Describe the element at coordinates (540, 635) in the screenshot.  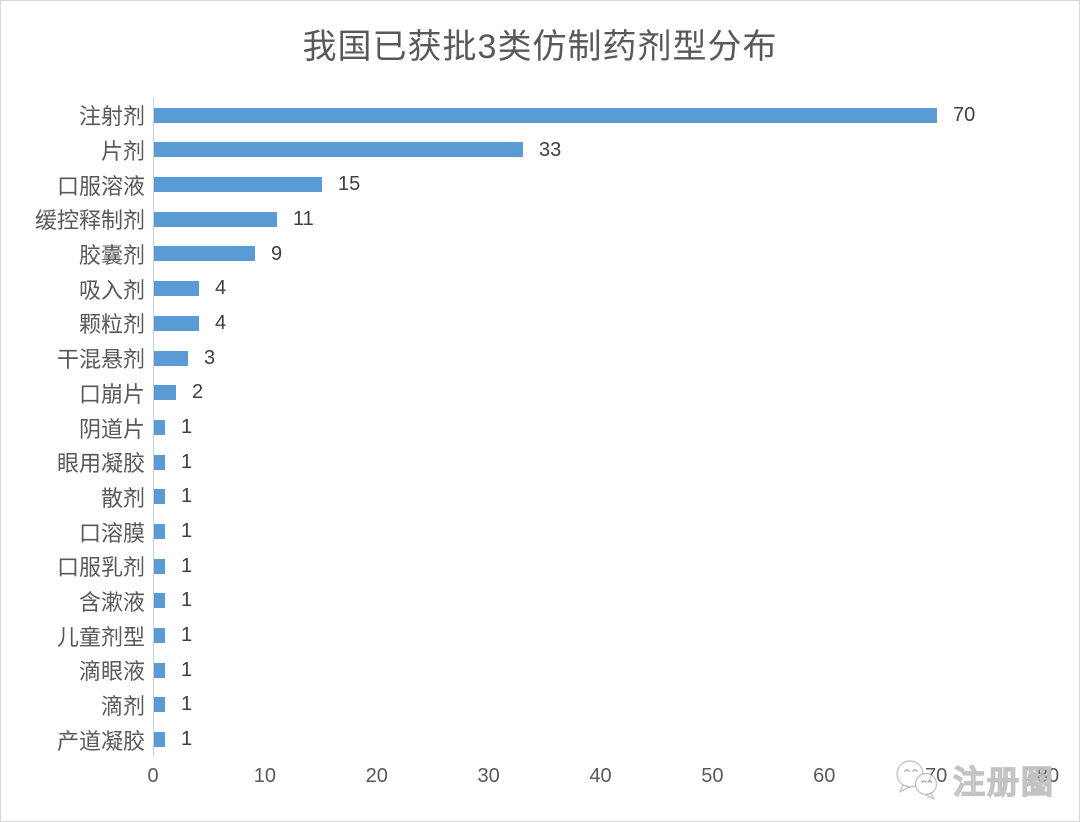
I see `bar-row: 儿童剂型 1` at that location.